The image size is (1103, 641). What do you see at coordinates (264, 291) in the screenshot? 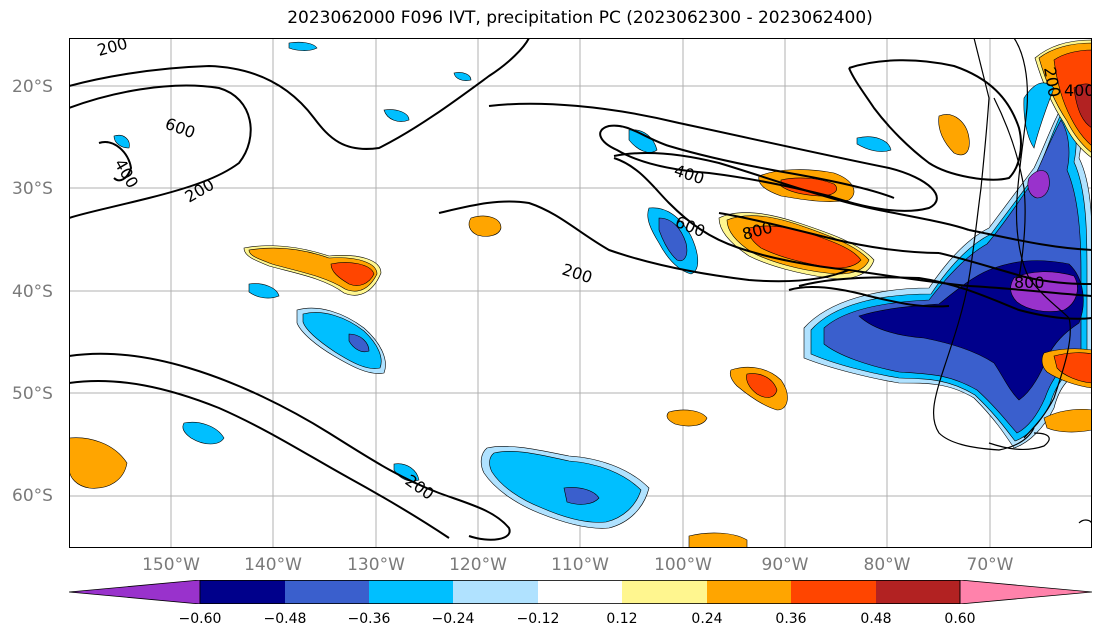
I see `precip-negative-sp-sky` at bounding box center [264, 291].